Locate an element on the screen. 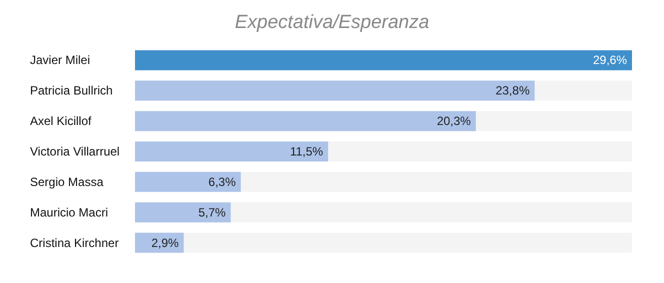  data-label: 23,8% is located at coordinates (513, 91).